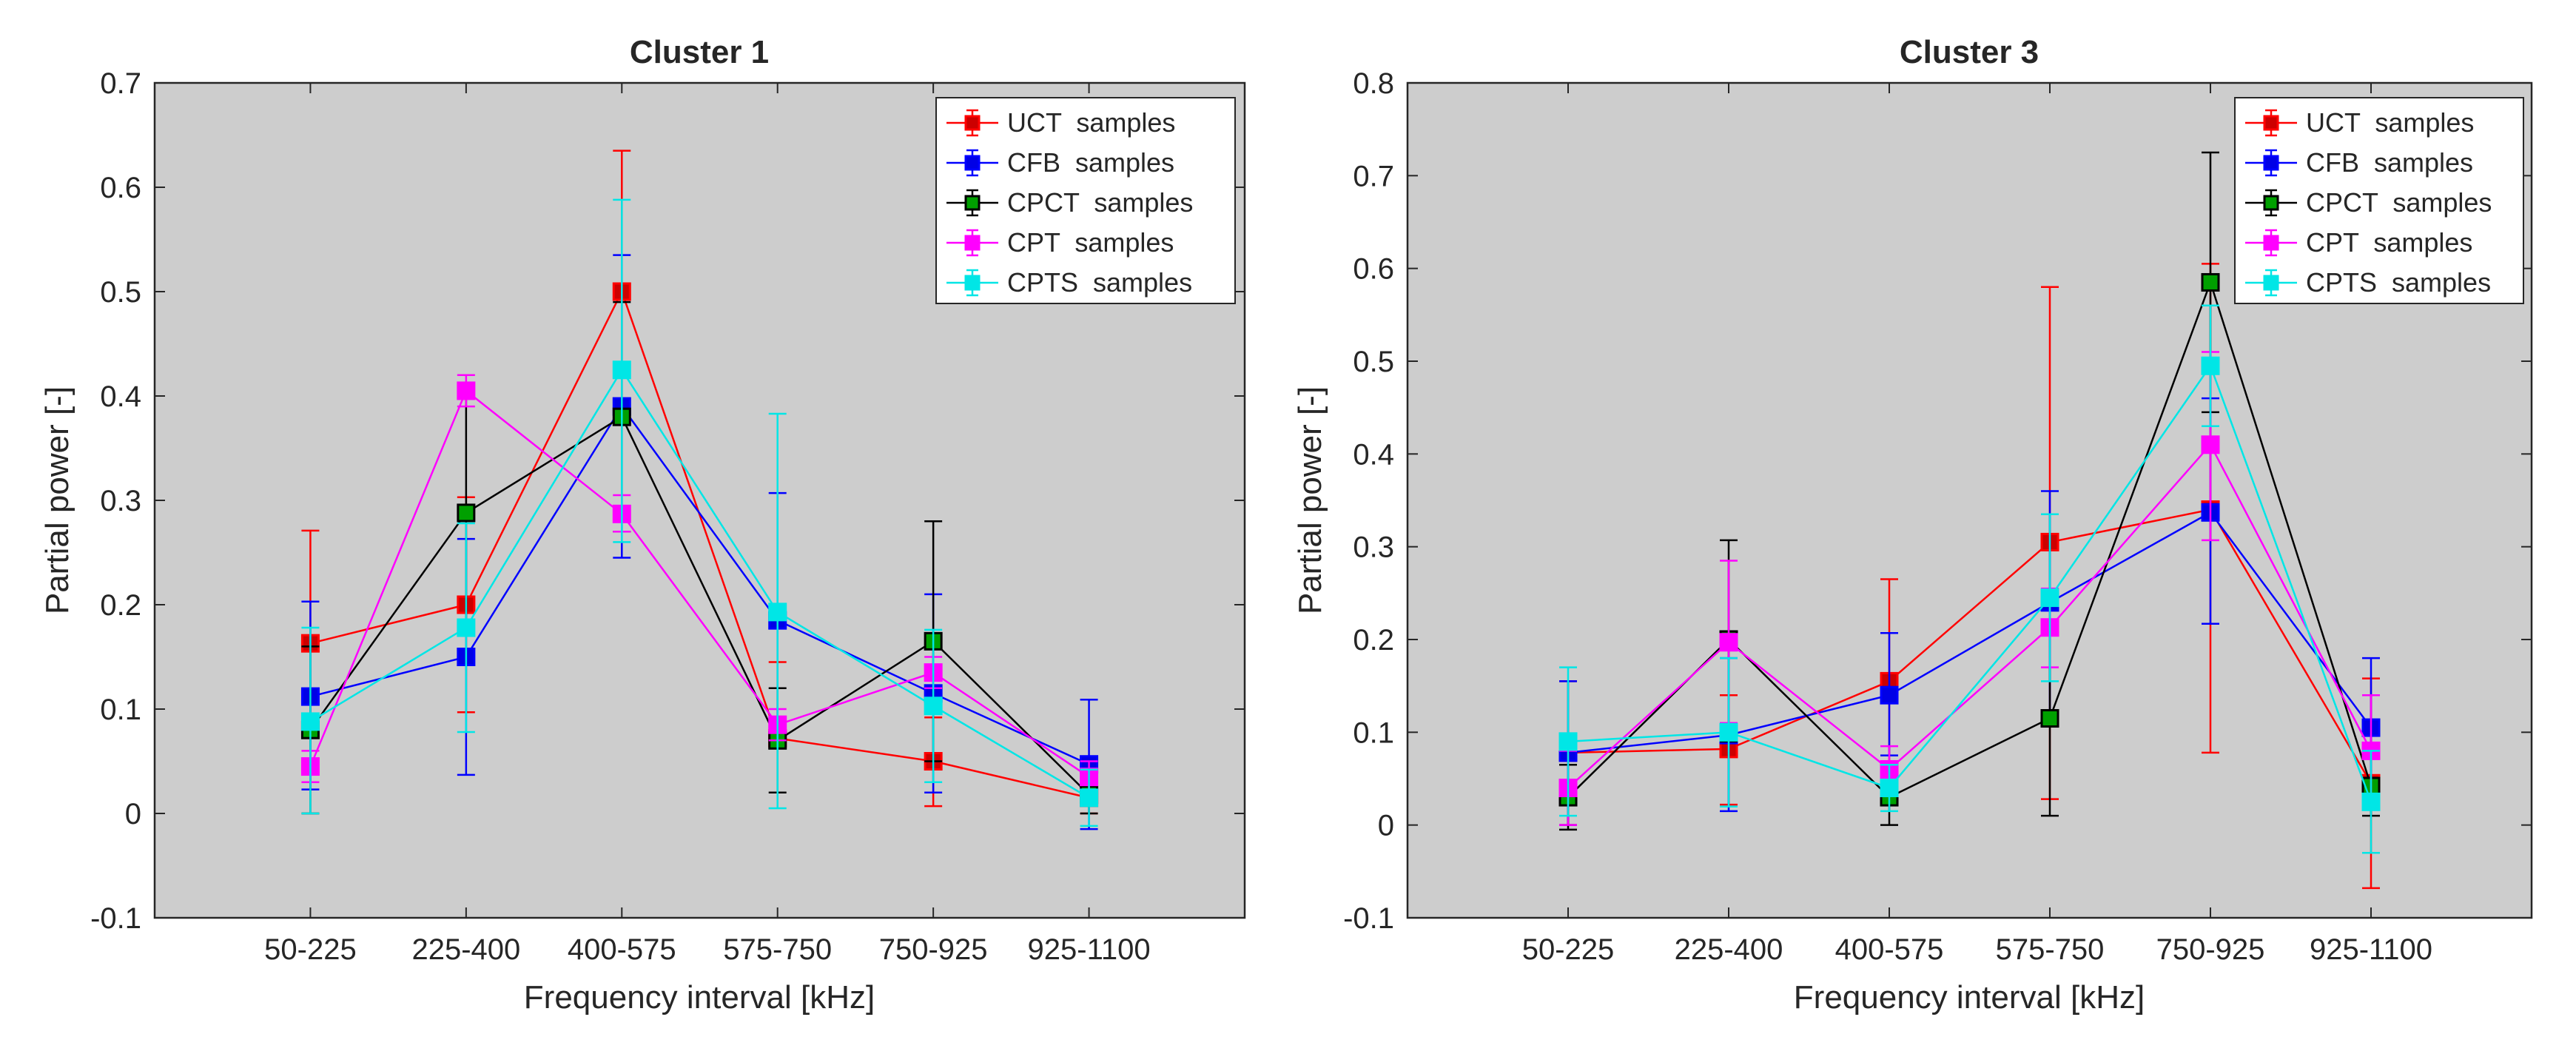 The height and width of the screenshot is (1054, 2576). Describe the element at coordinates (1368, 501) in the screenshot. I see `y-tick-labels: -0.1 0 0.1 0.2 0.3 0.4 0.5 0.6 0.7 0.8` at that location.